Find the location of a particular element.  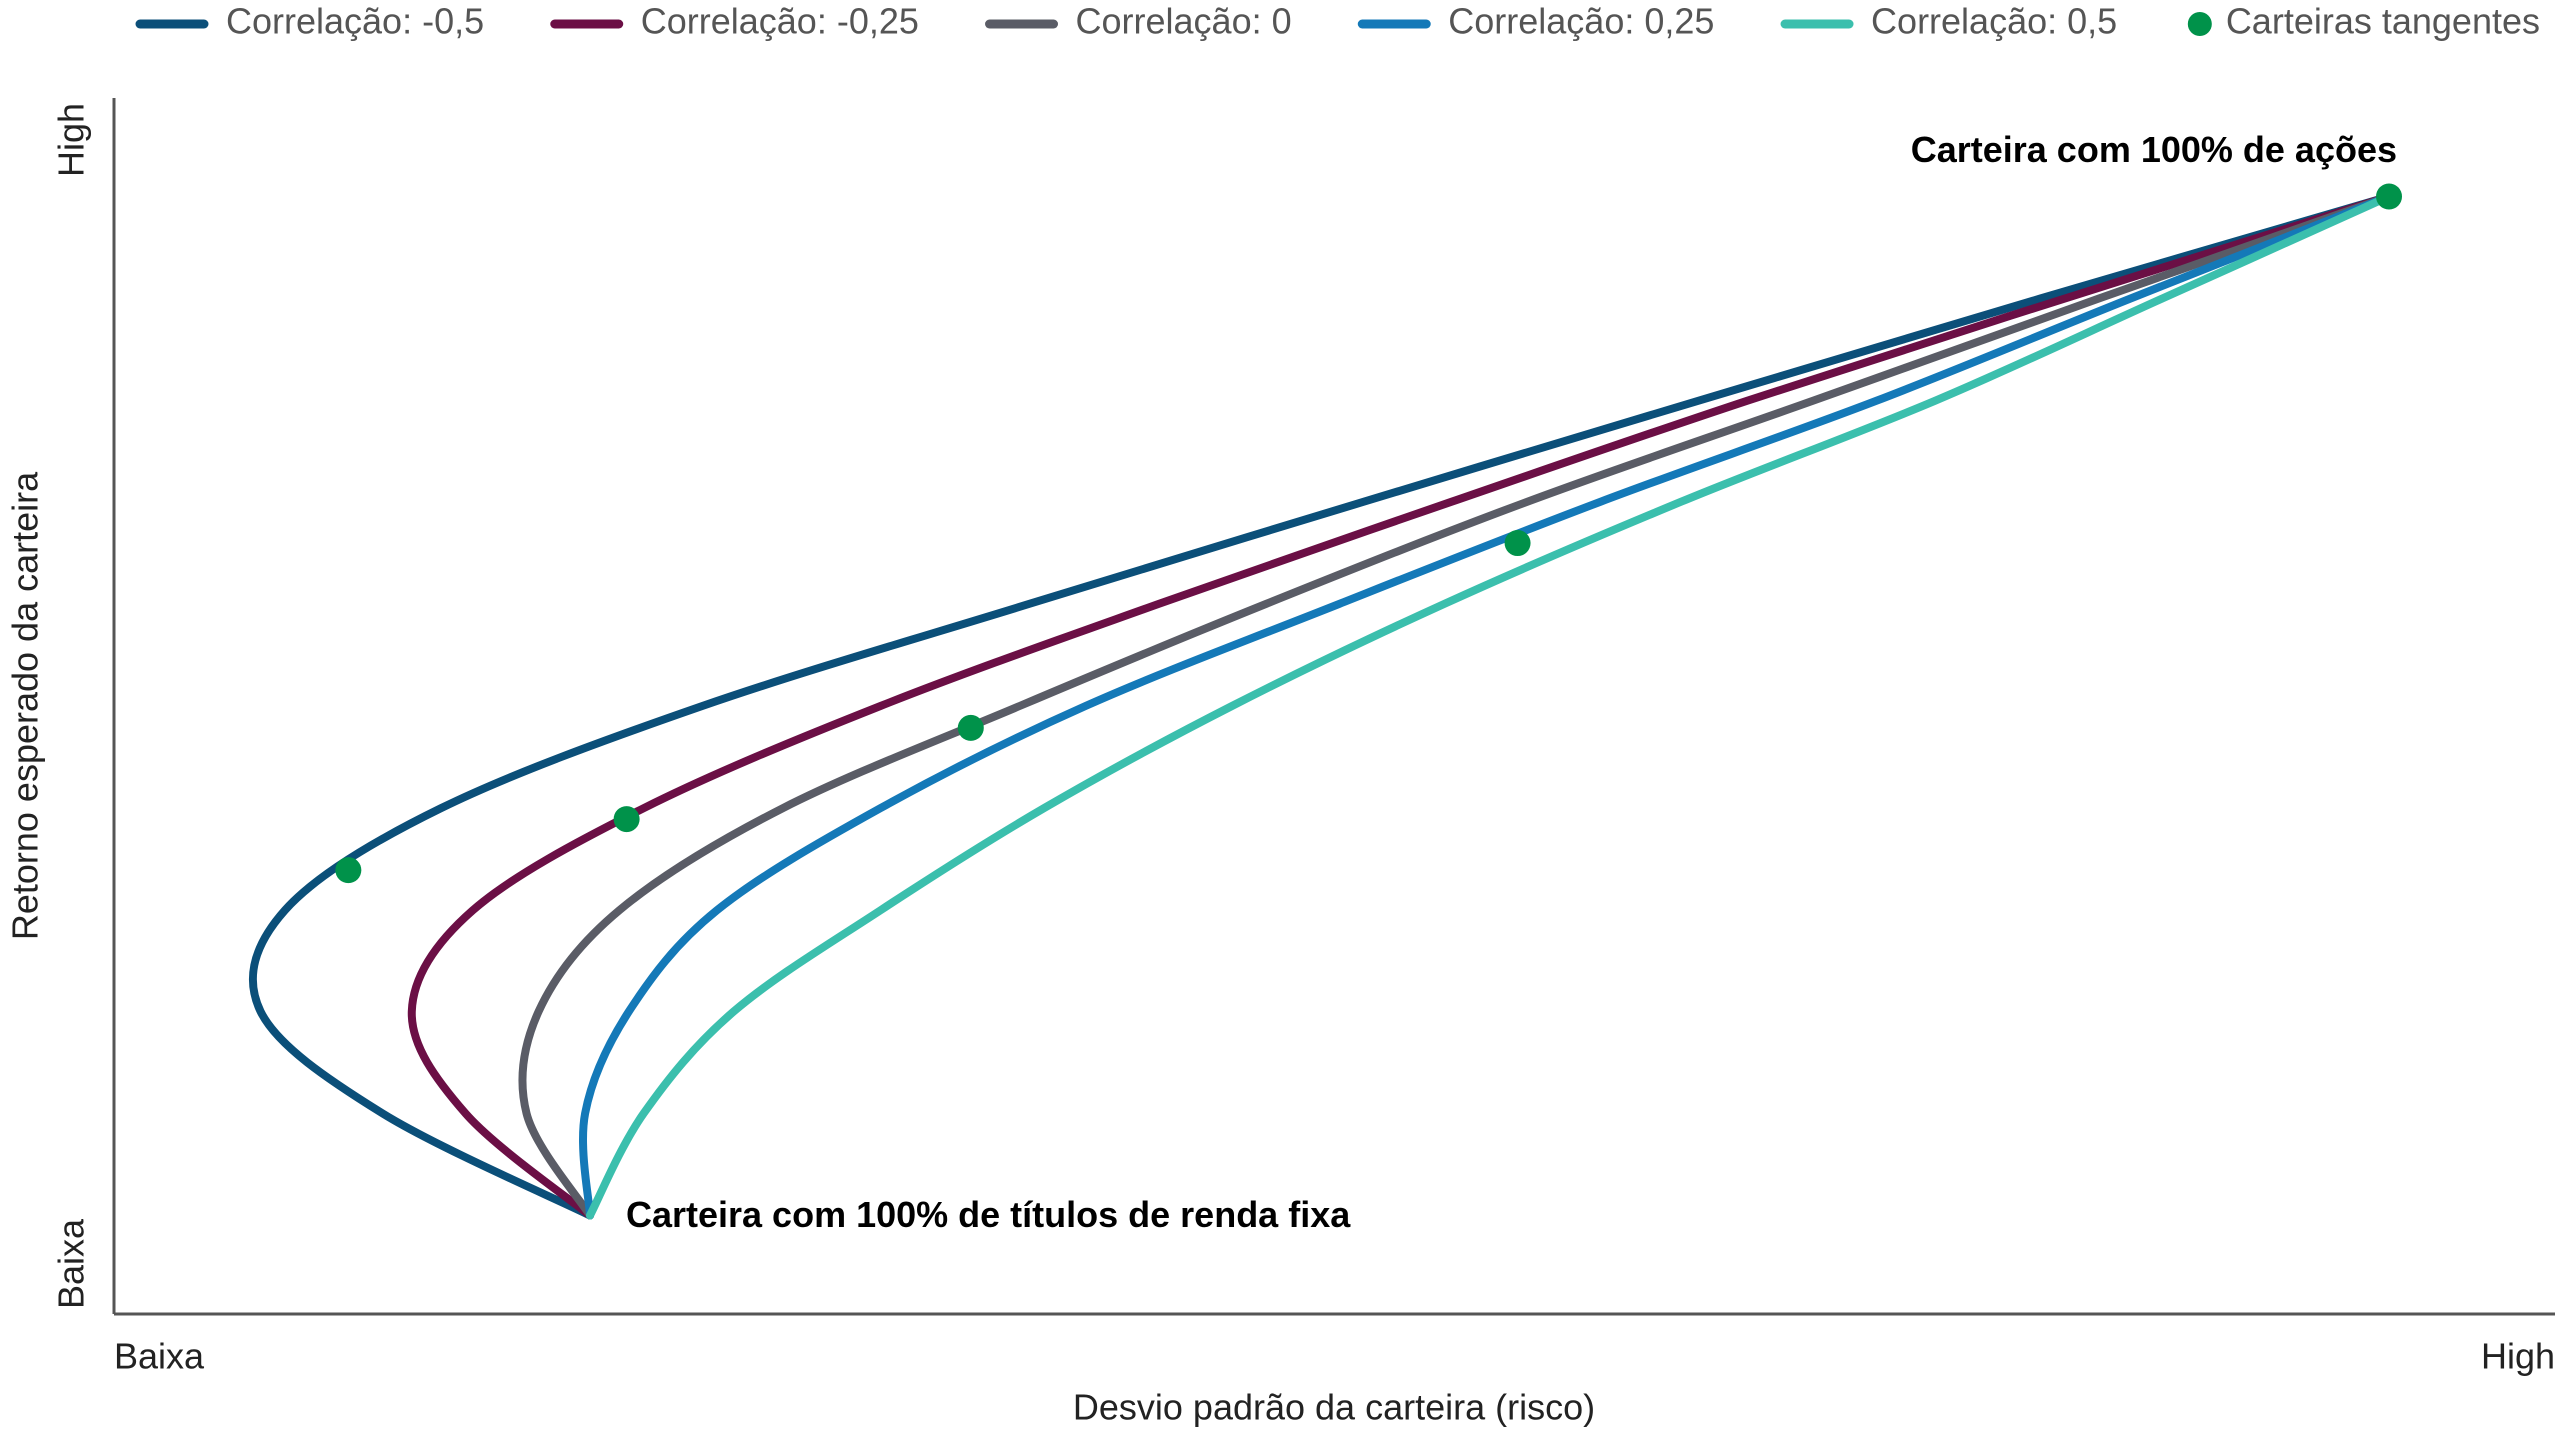

x-tick-label: Baixa is located at coordinates (159, 1356).